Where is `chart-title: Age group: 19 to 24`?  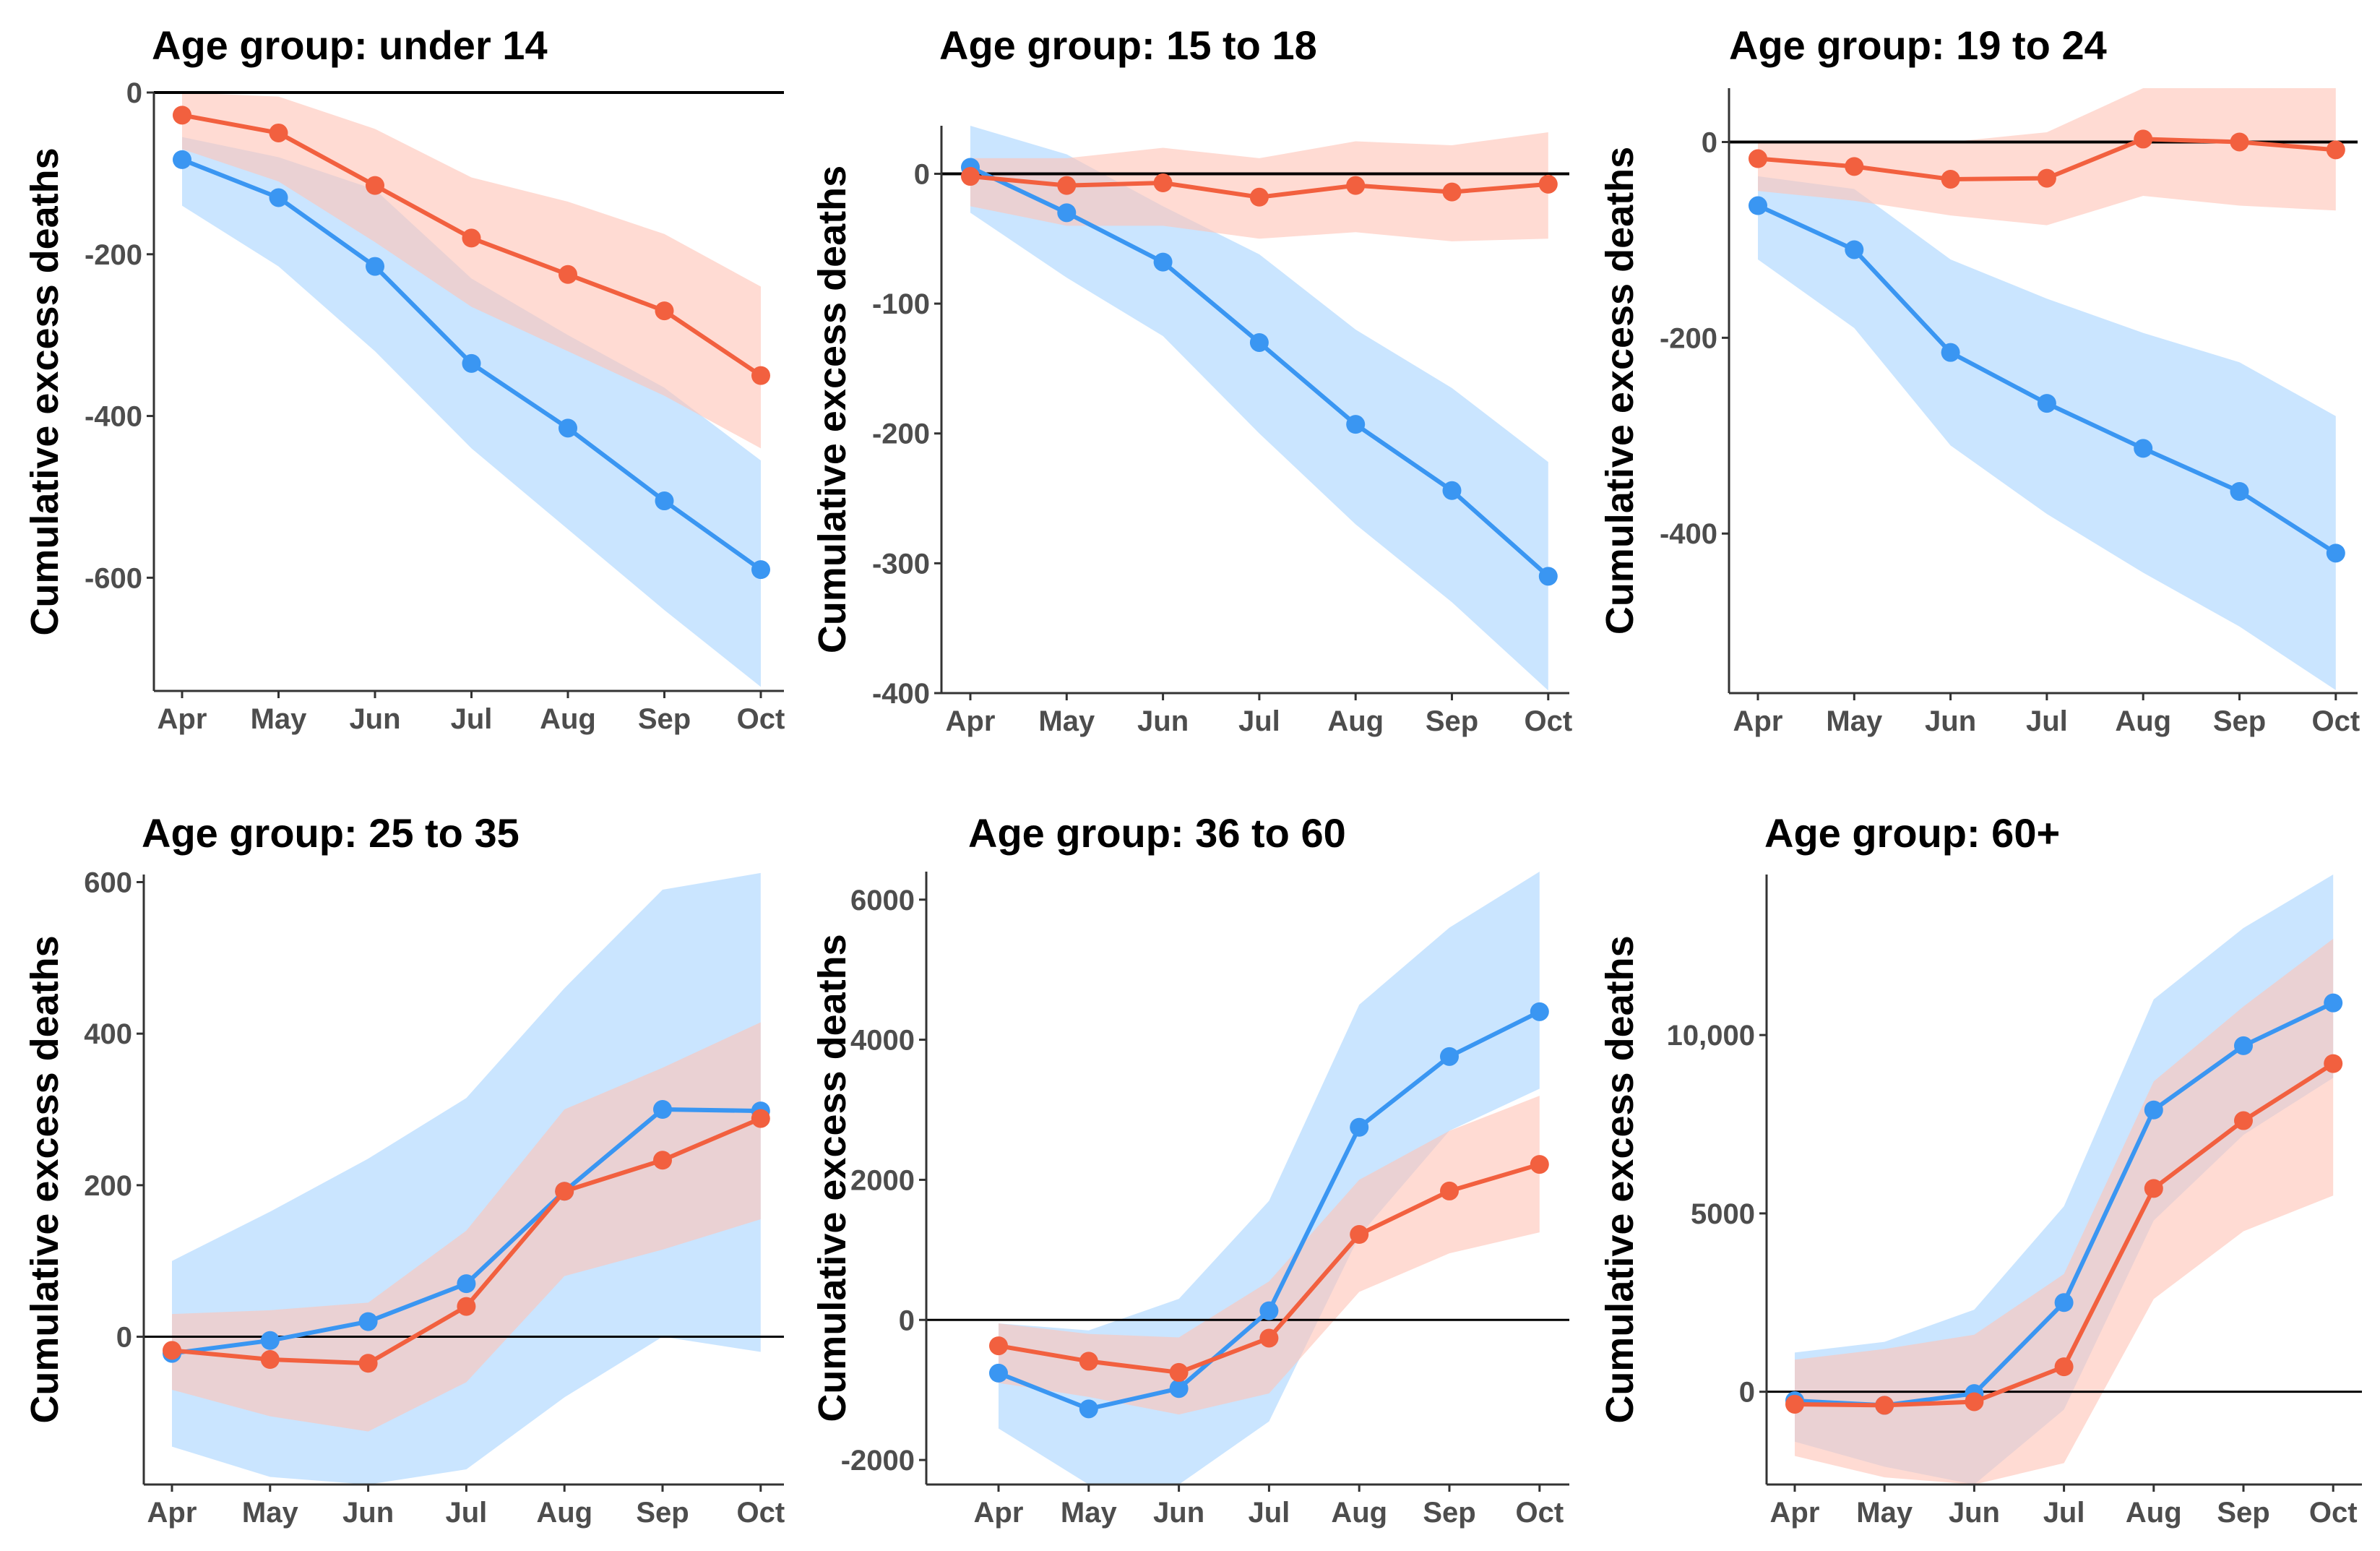
chart-title: Age group: 19 to 24 is located at coordinates (1918, 45).